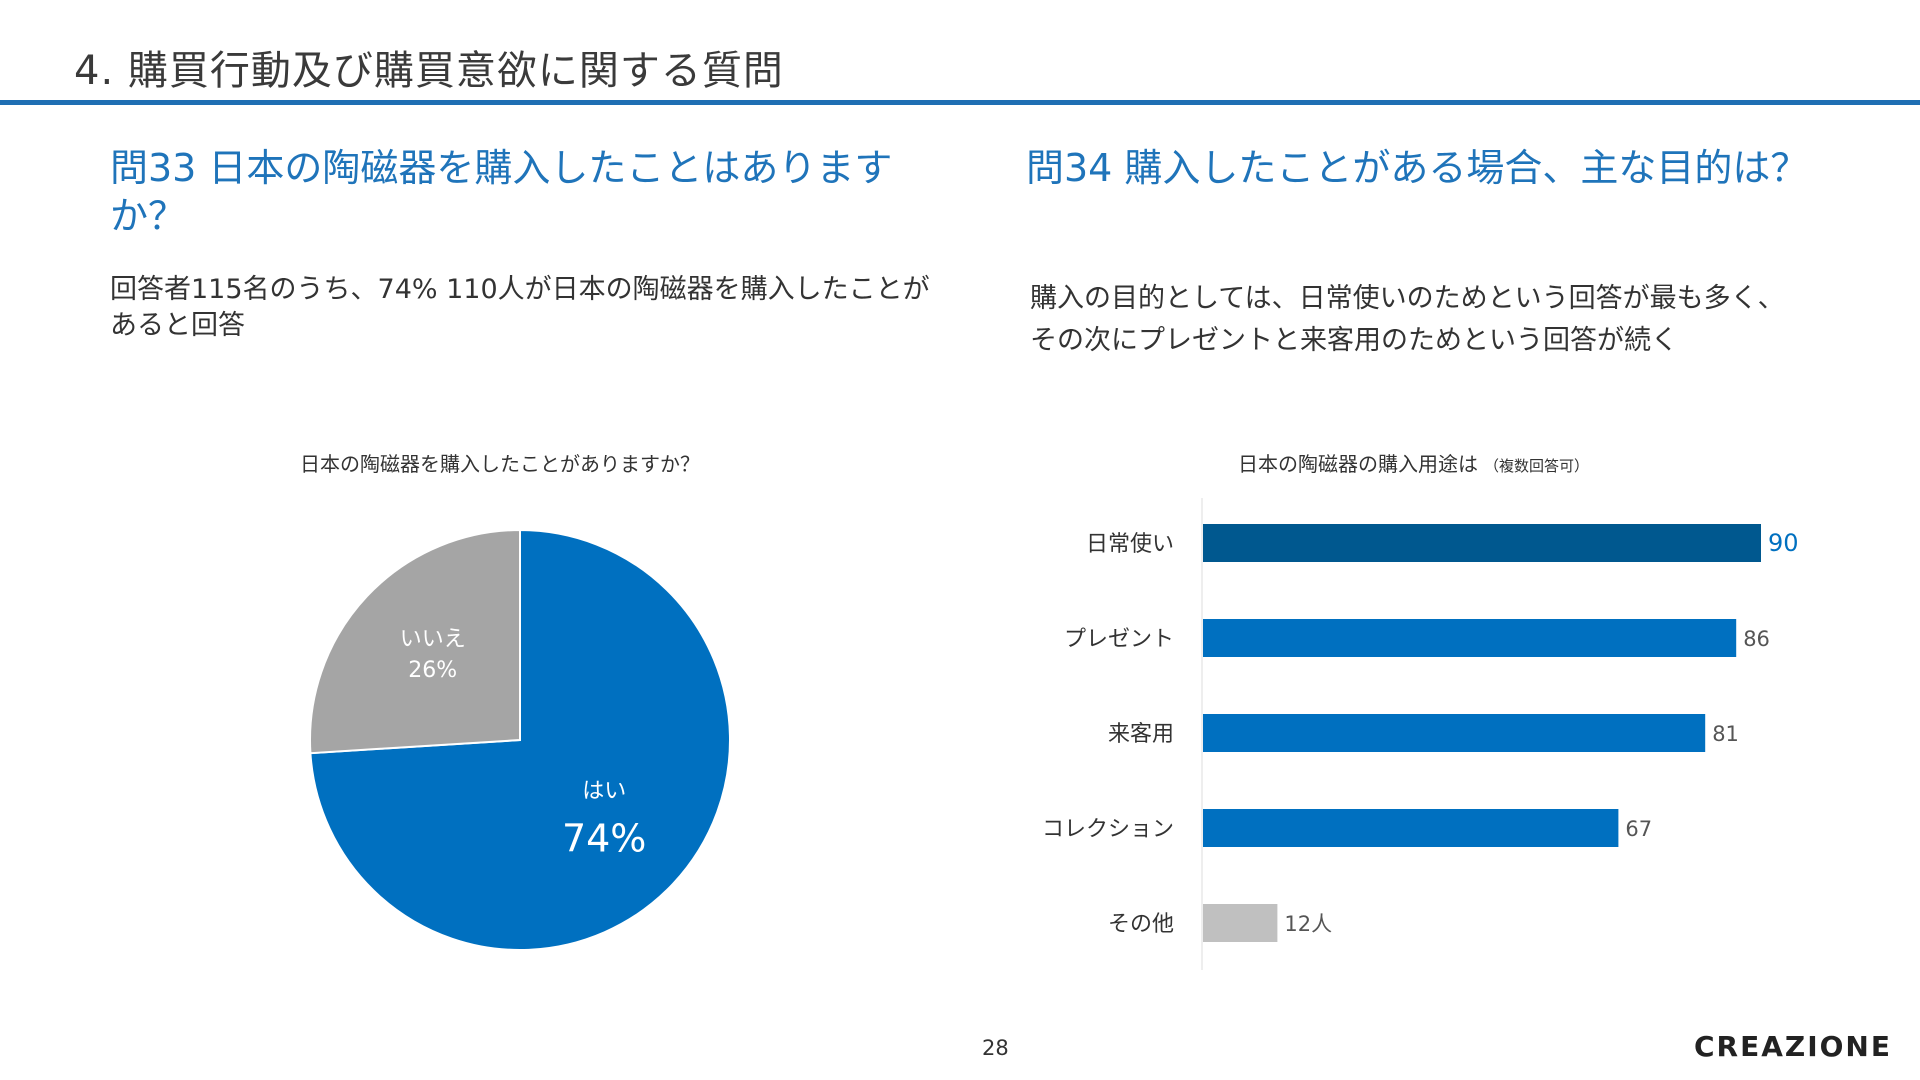 This screenshot has width=1920, height=1080. What do you see at coordinates (1638, 829) in the screenshot?
I see `bar-value-label: 67` at bounding box center [1638, 829].